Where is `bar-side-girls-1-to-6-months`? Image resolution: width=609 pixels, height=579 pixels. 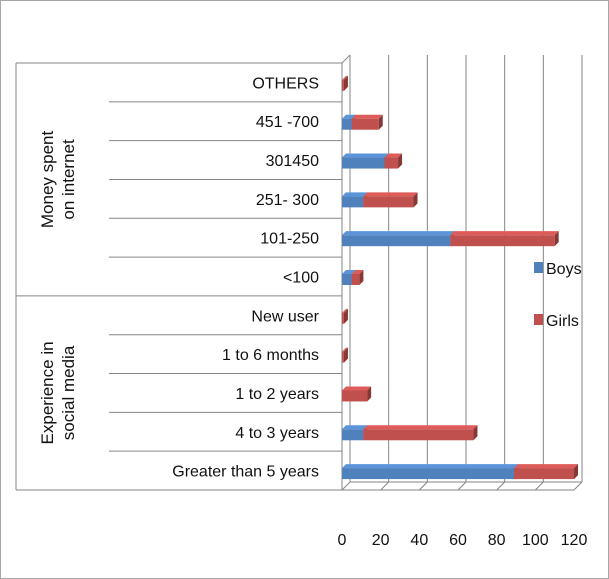 bar-side-girls-1-to-6-months is located at coordinates (345, 355).